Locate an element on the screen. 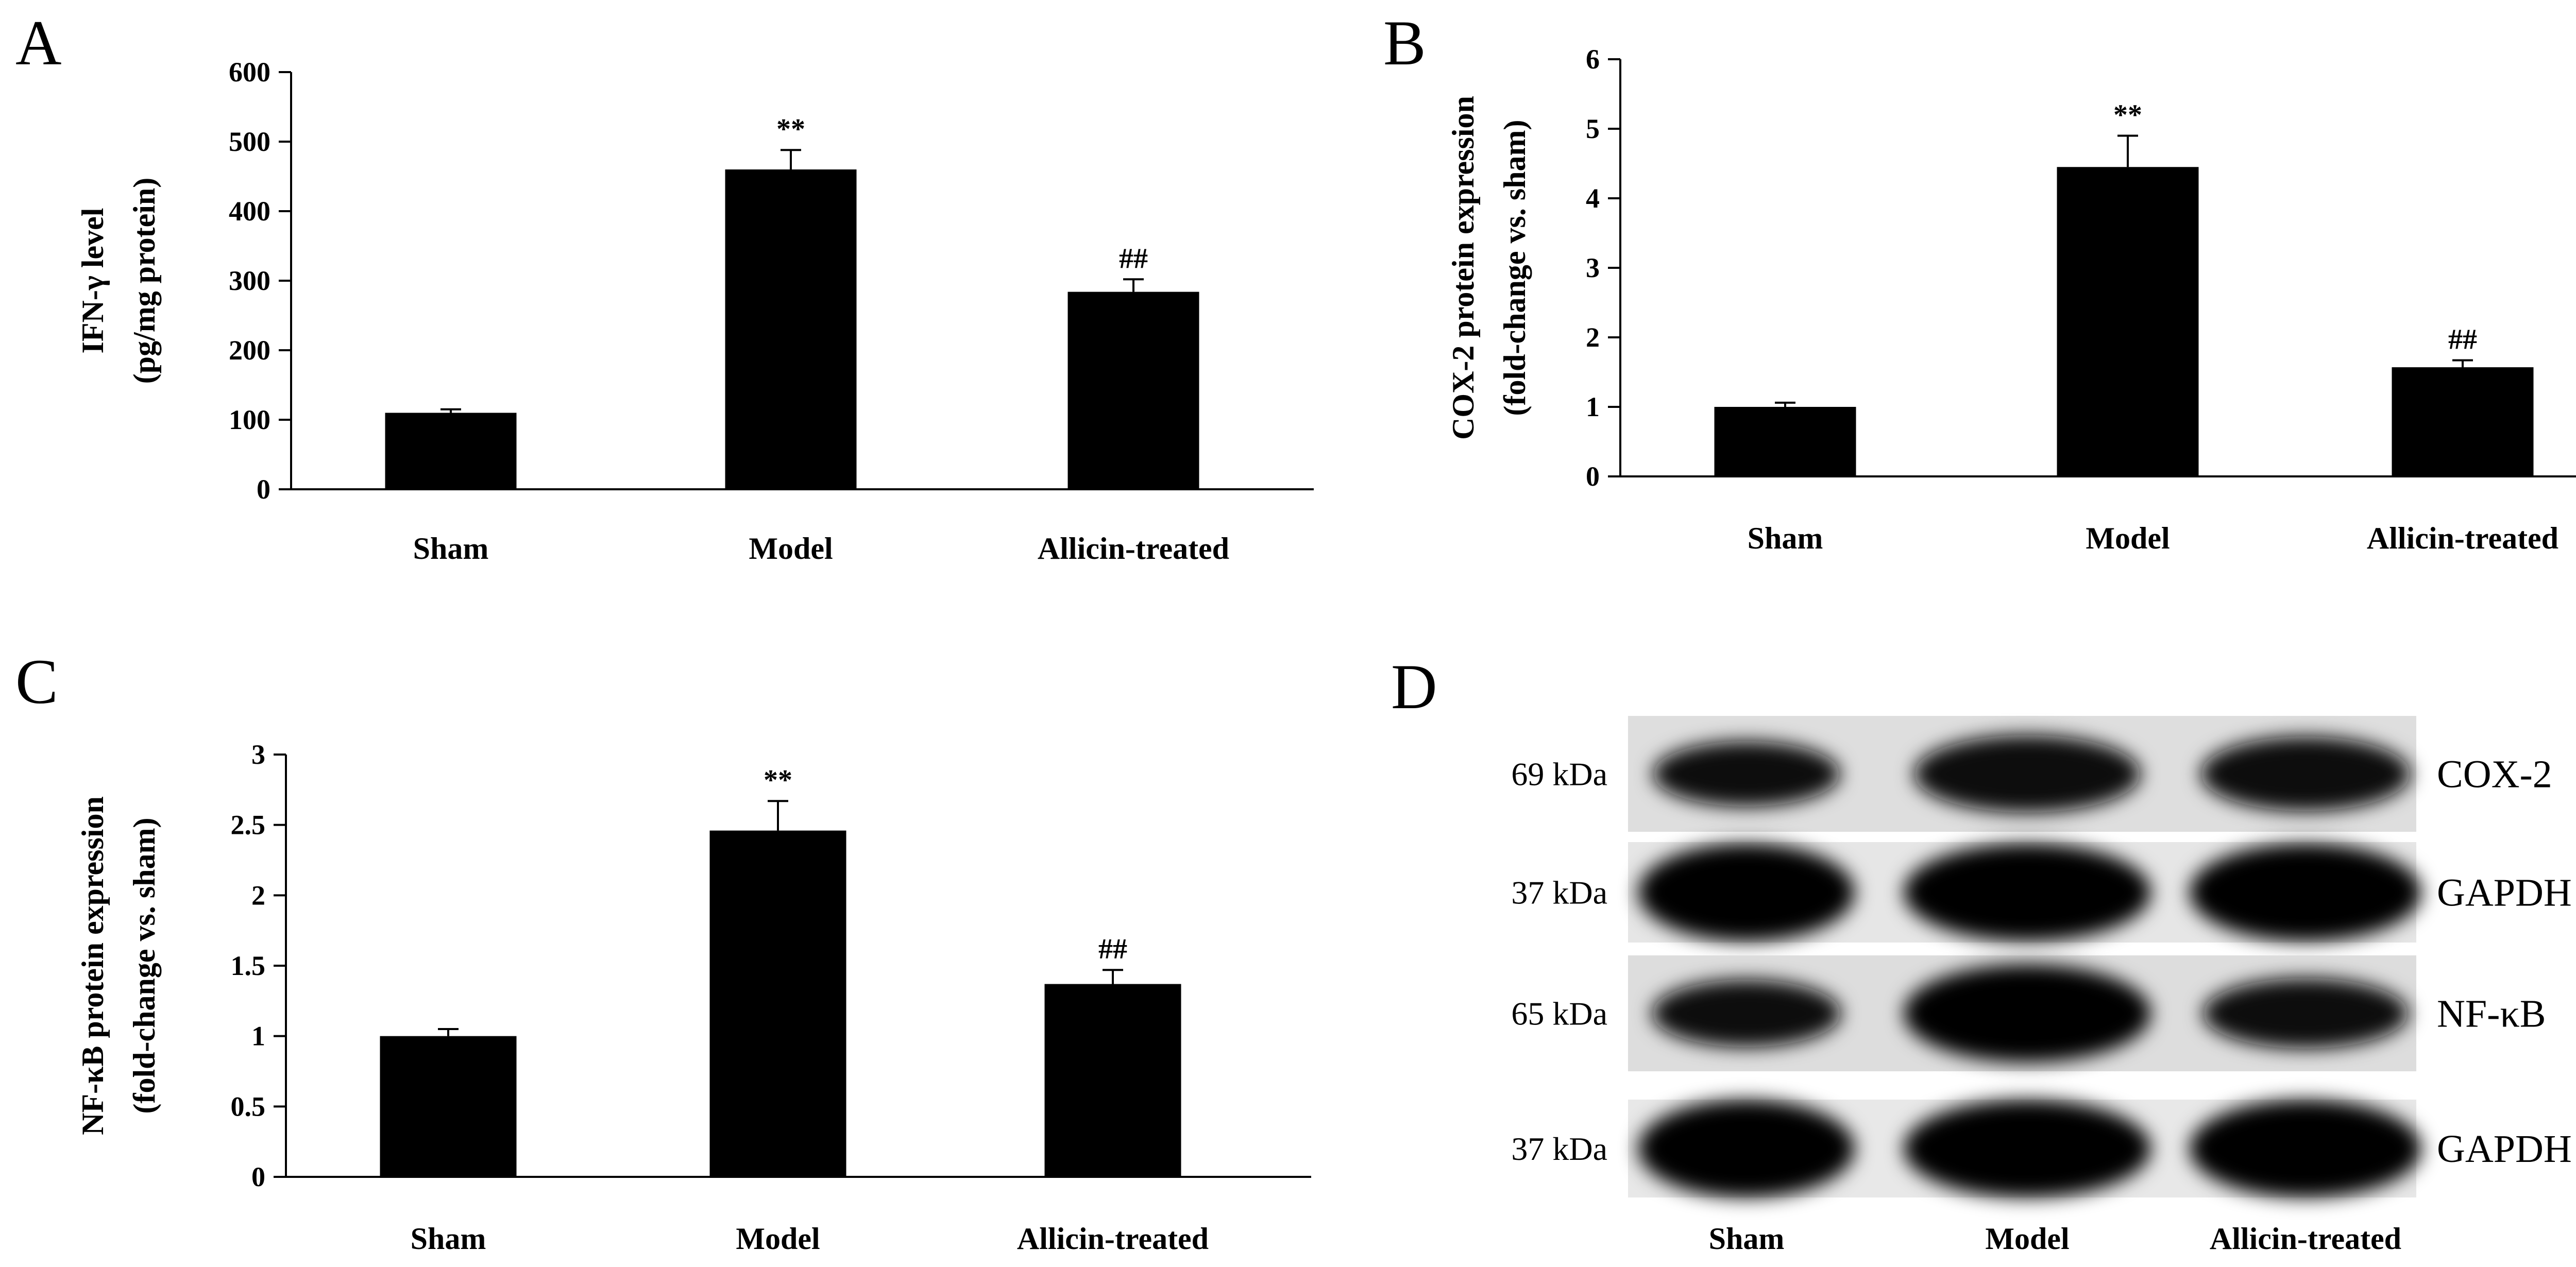  lane-label: Allicin-treated is located at coordinates (2305, 1239).